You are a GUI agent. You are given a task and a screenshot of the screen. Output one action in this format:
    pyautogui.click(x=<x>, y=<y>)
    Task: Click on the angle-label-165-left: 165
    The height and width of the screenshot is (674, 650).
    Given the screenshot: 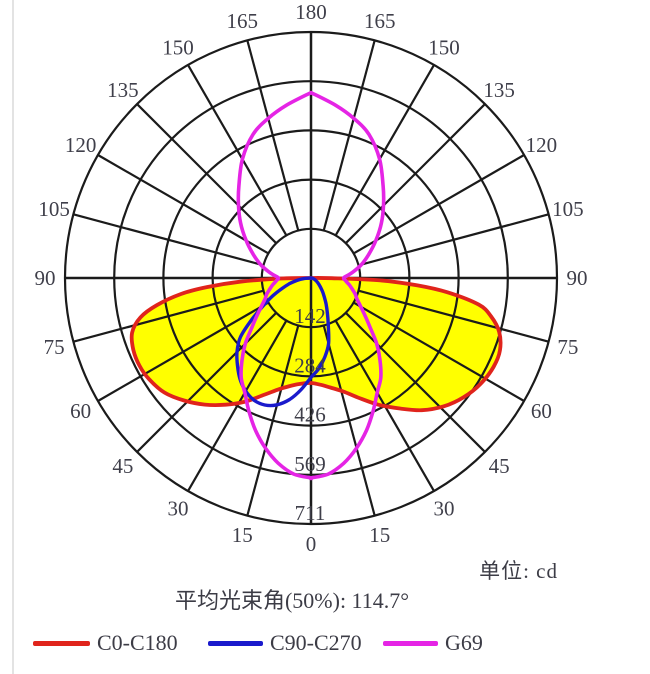 What is the action you would take?
    pyautogui.click(x=242, y=21)
    